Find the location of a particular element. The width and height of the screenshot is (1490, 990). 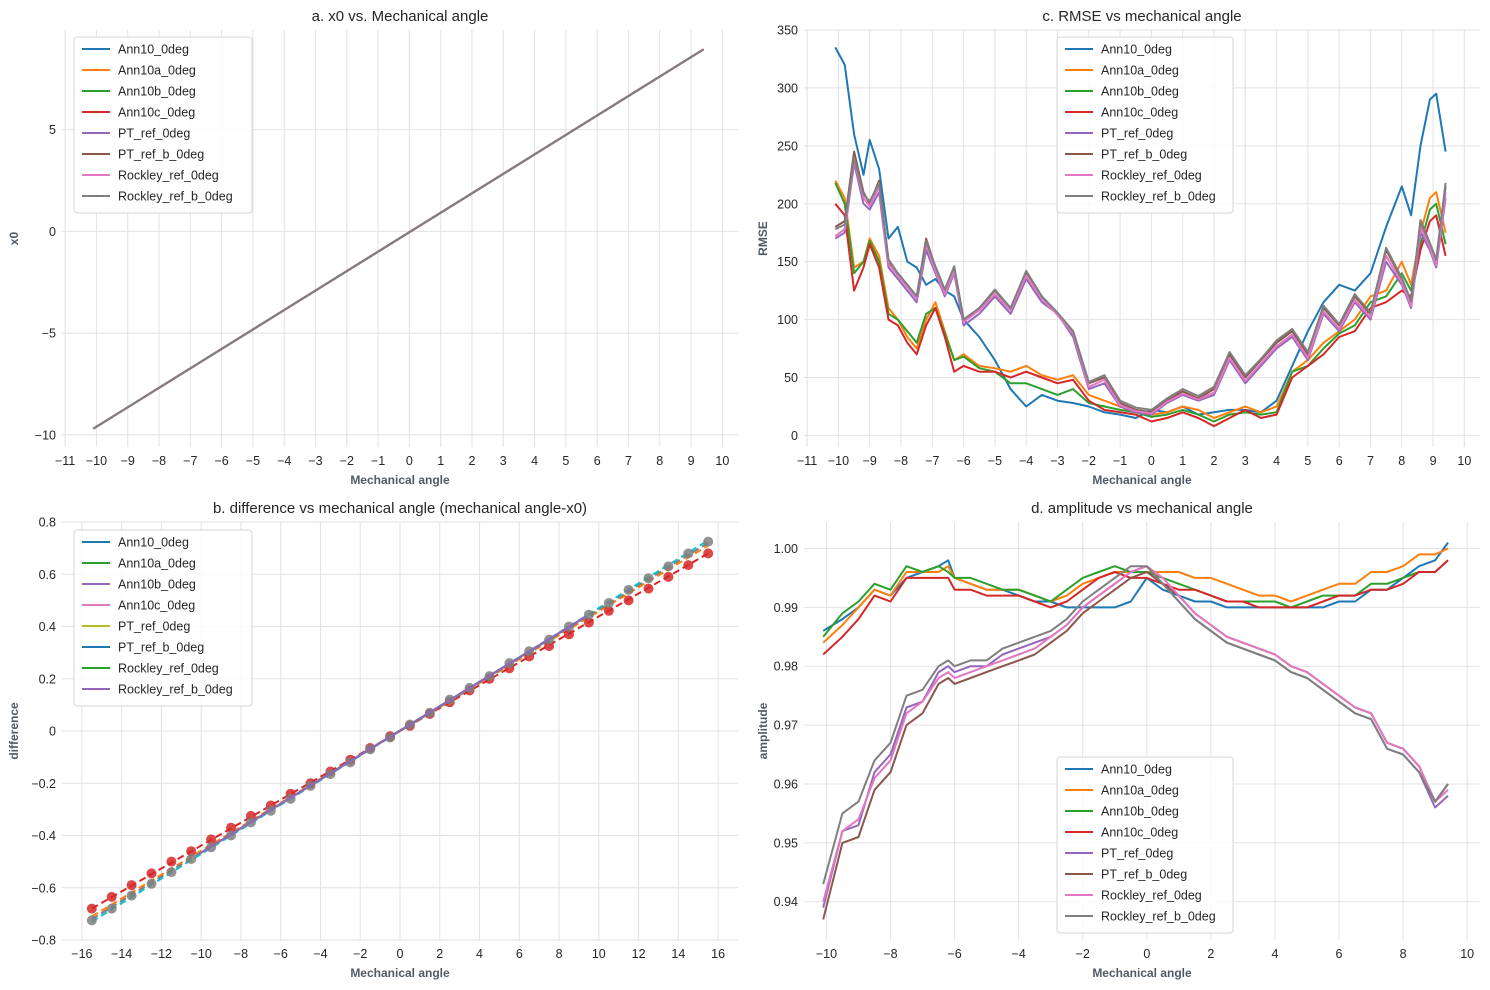

panel-title: a. x0 vs. Mechanical angle is located at coordinates (400, 16).